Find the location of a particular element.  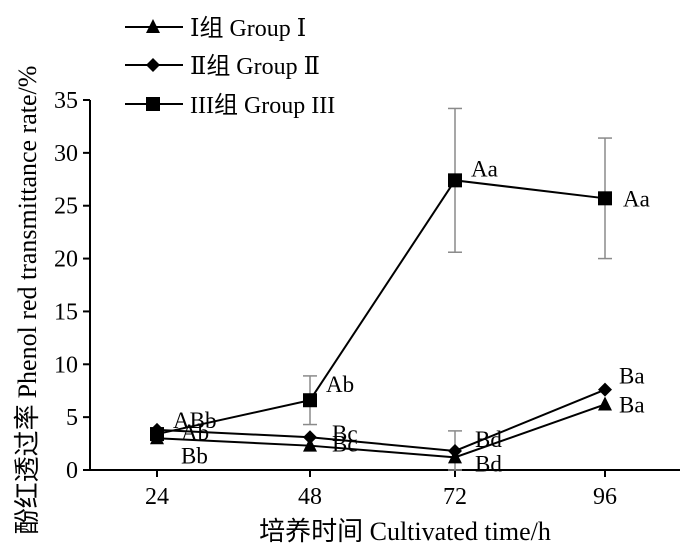

data-label: ABb is located at coordinates (194, 420).